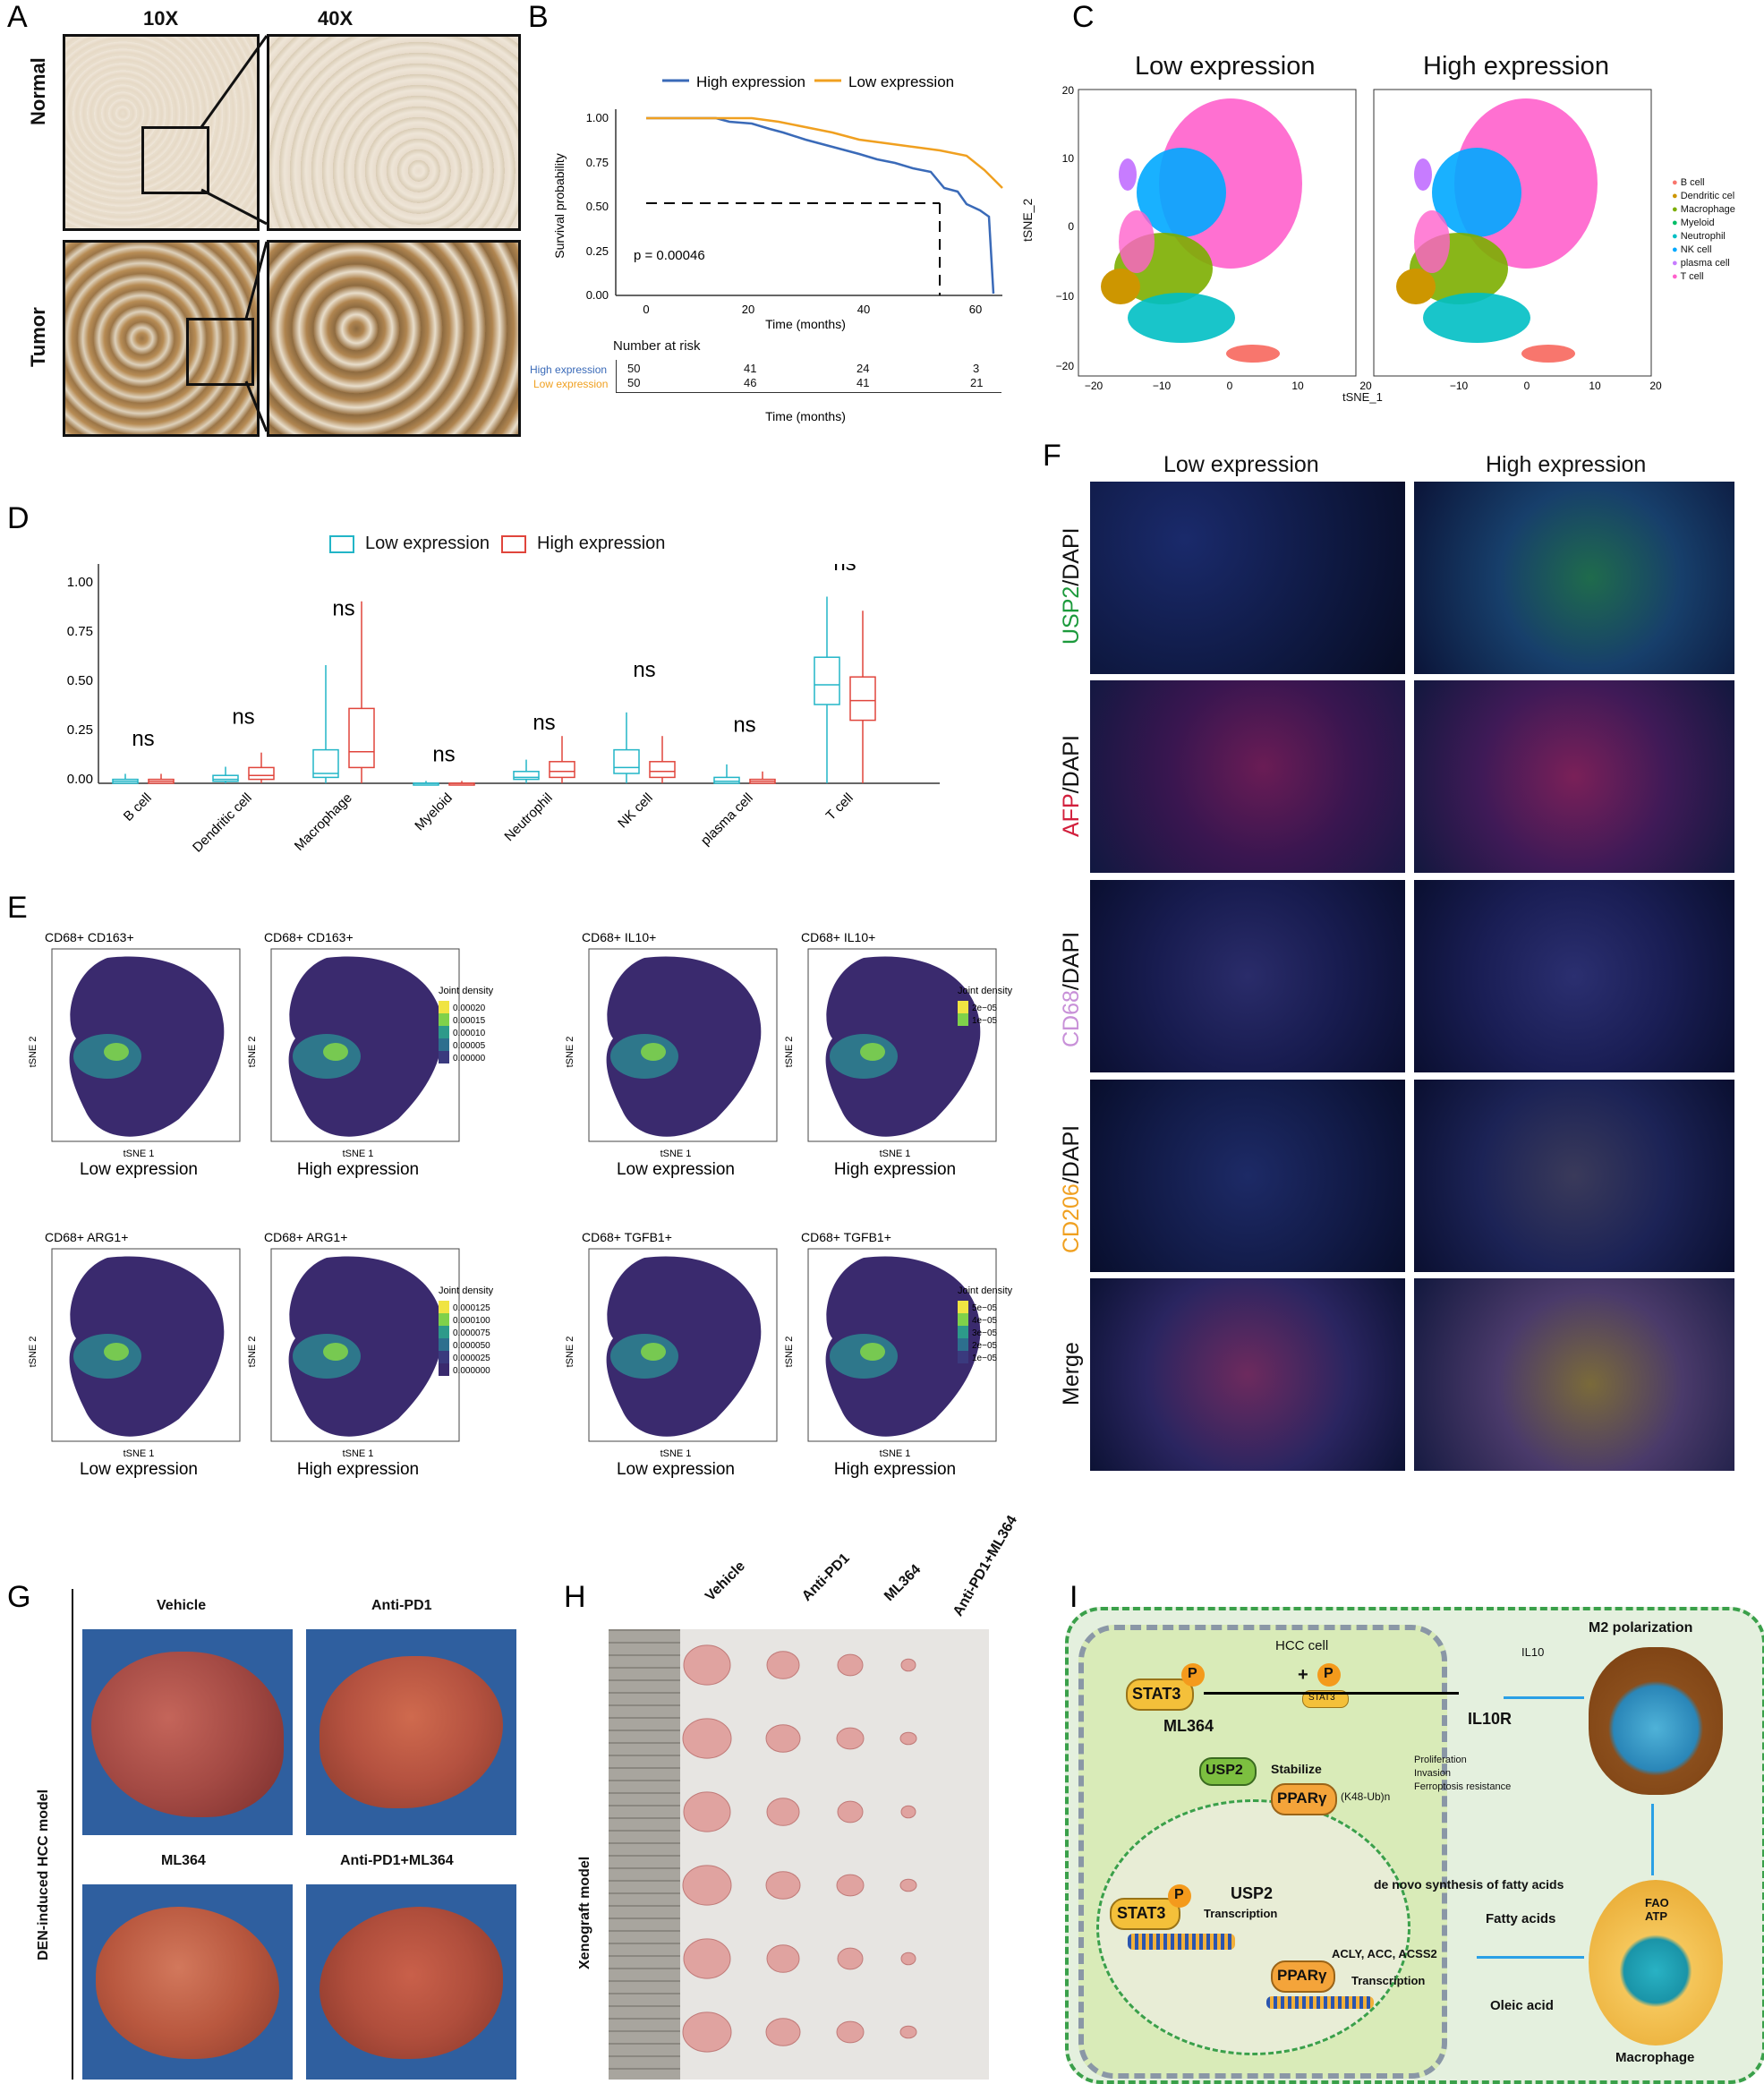  I want to click on density-legend: Joint density 5e−05 4e−05 3e−05 2e−05 1e−05, so click(985, 1324).